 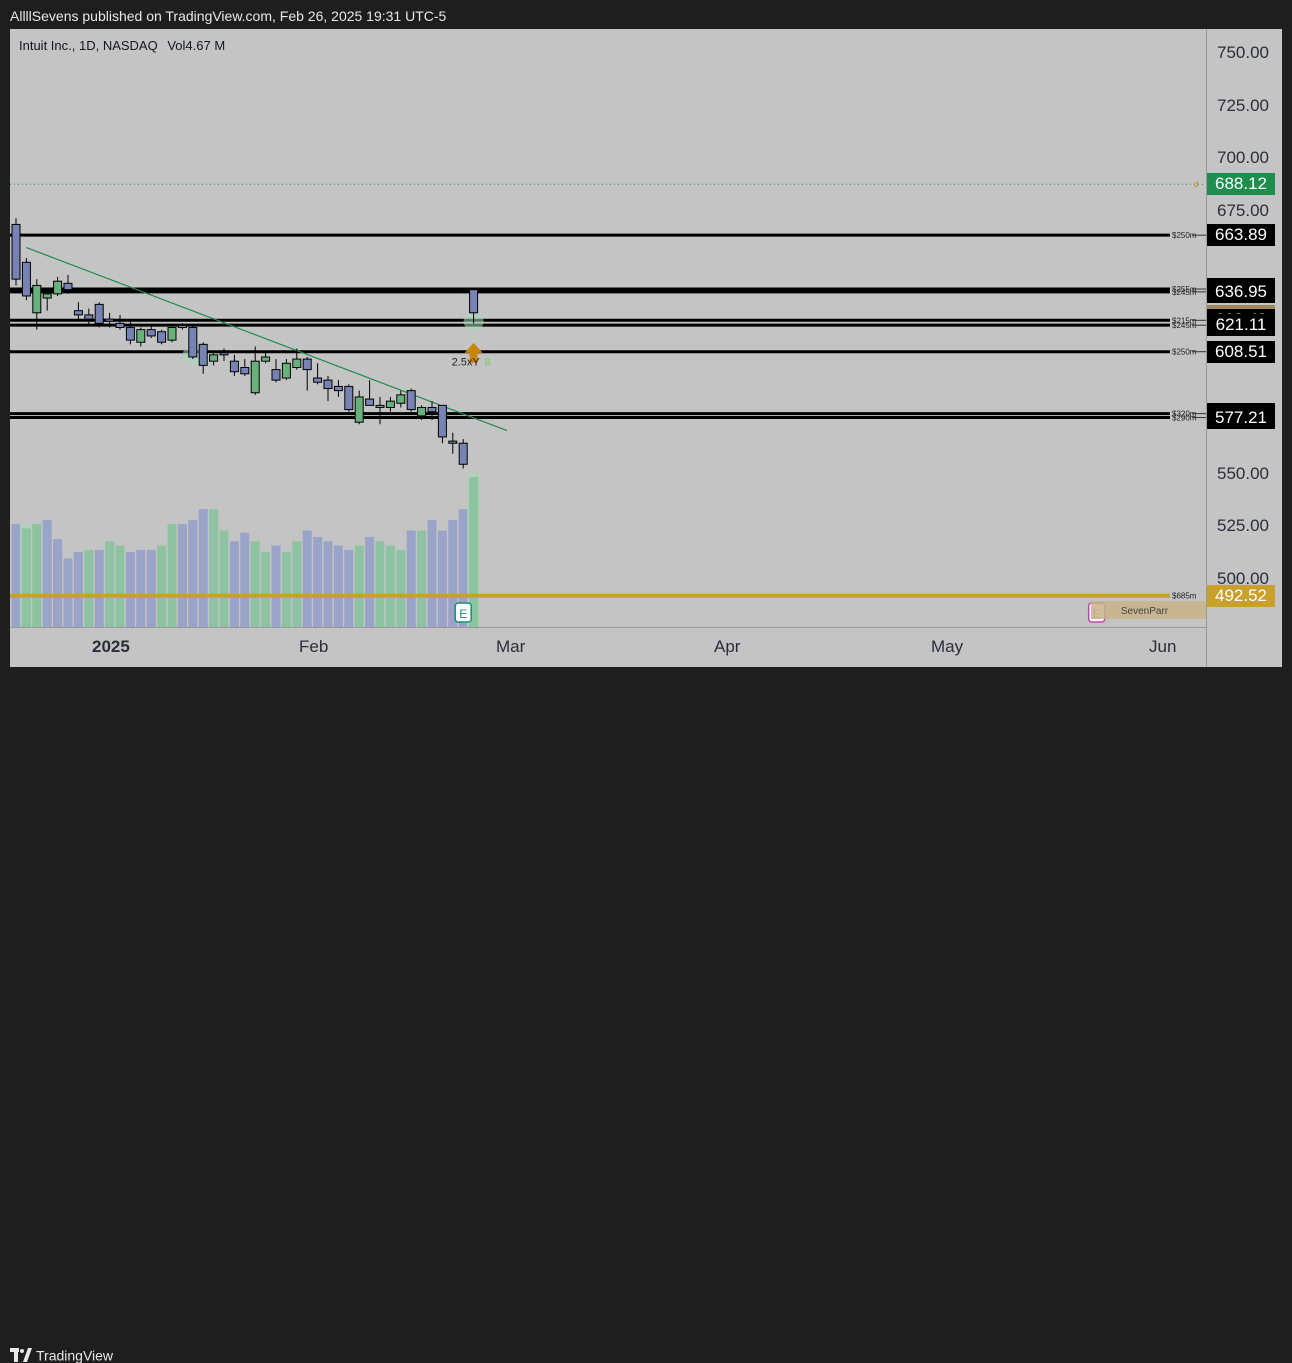 I want to click on tradingview-logo: TradingView, so click(x=61, y=1354).